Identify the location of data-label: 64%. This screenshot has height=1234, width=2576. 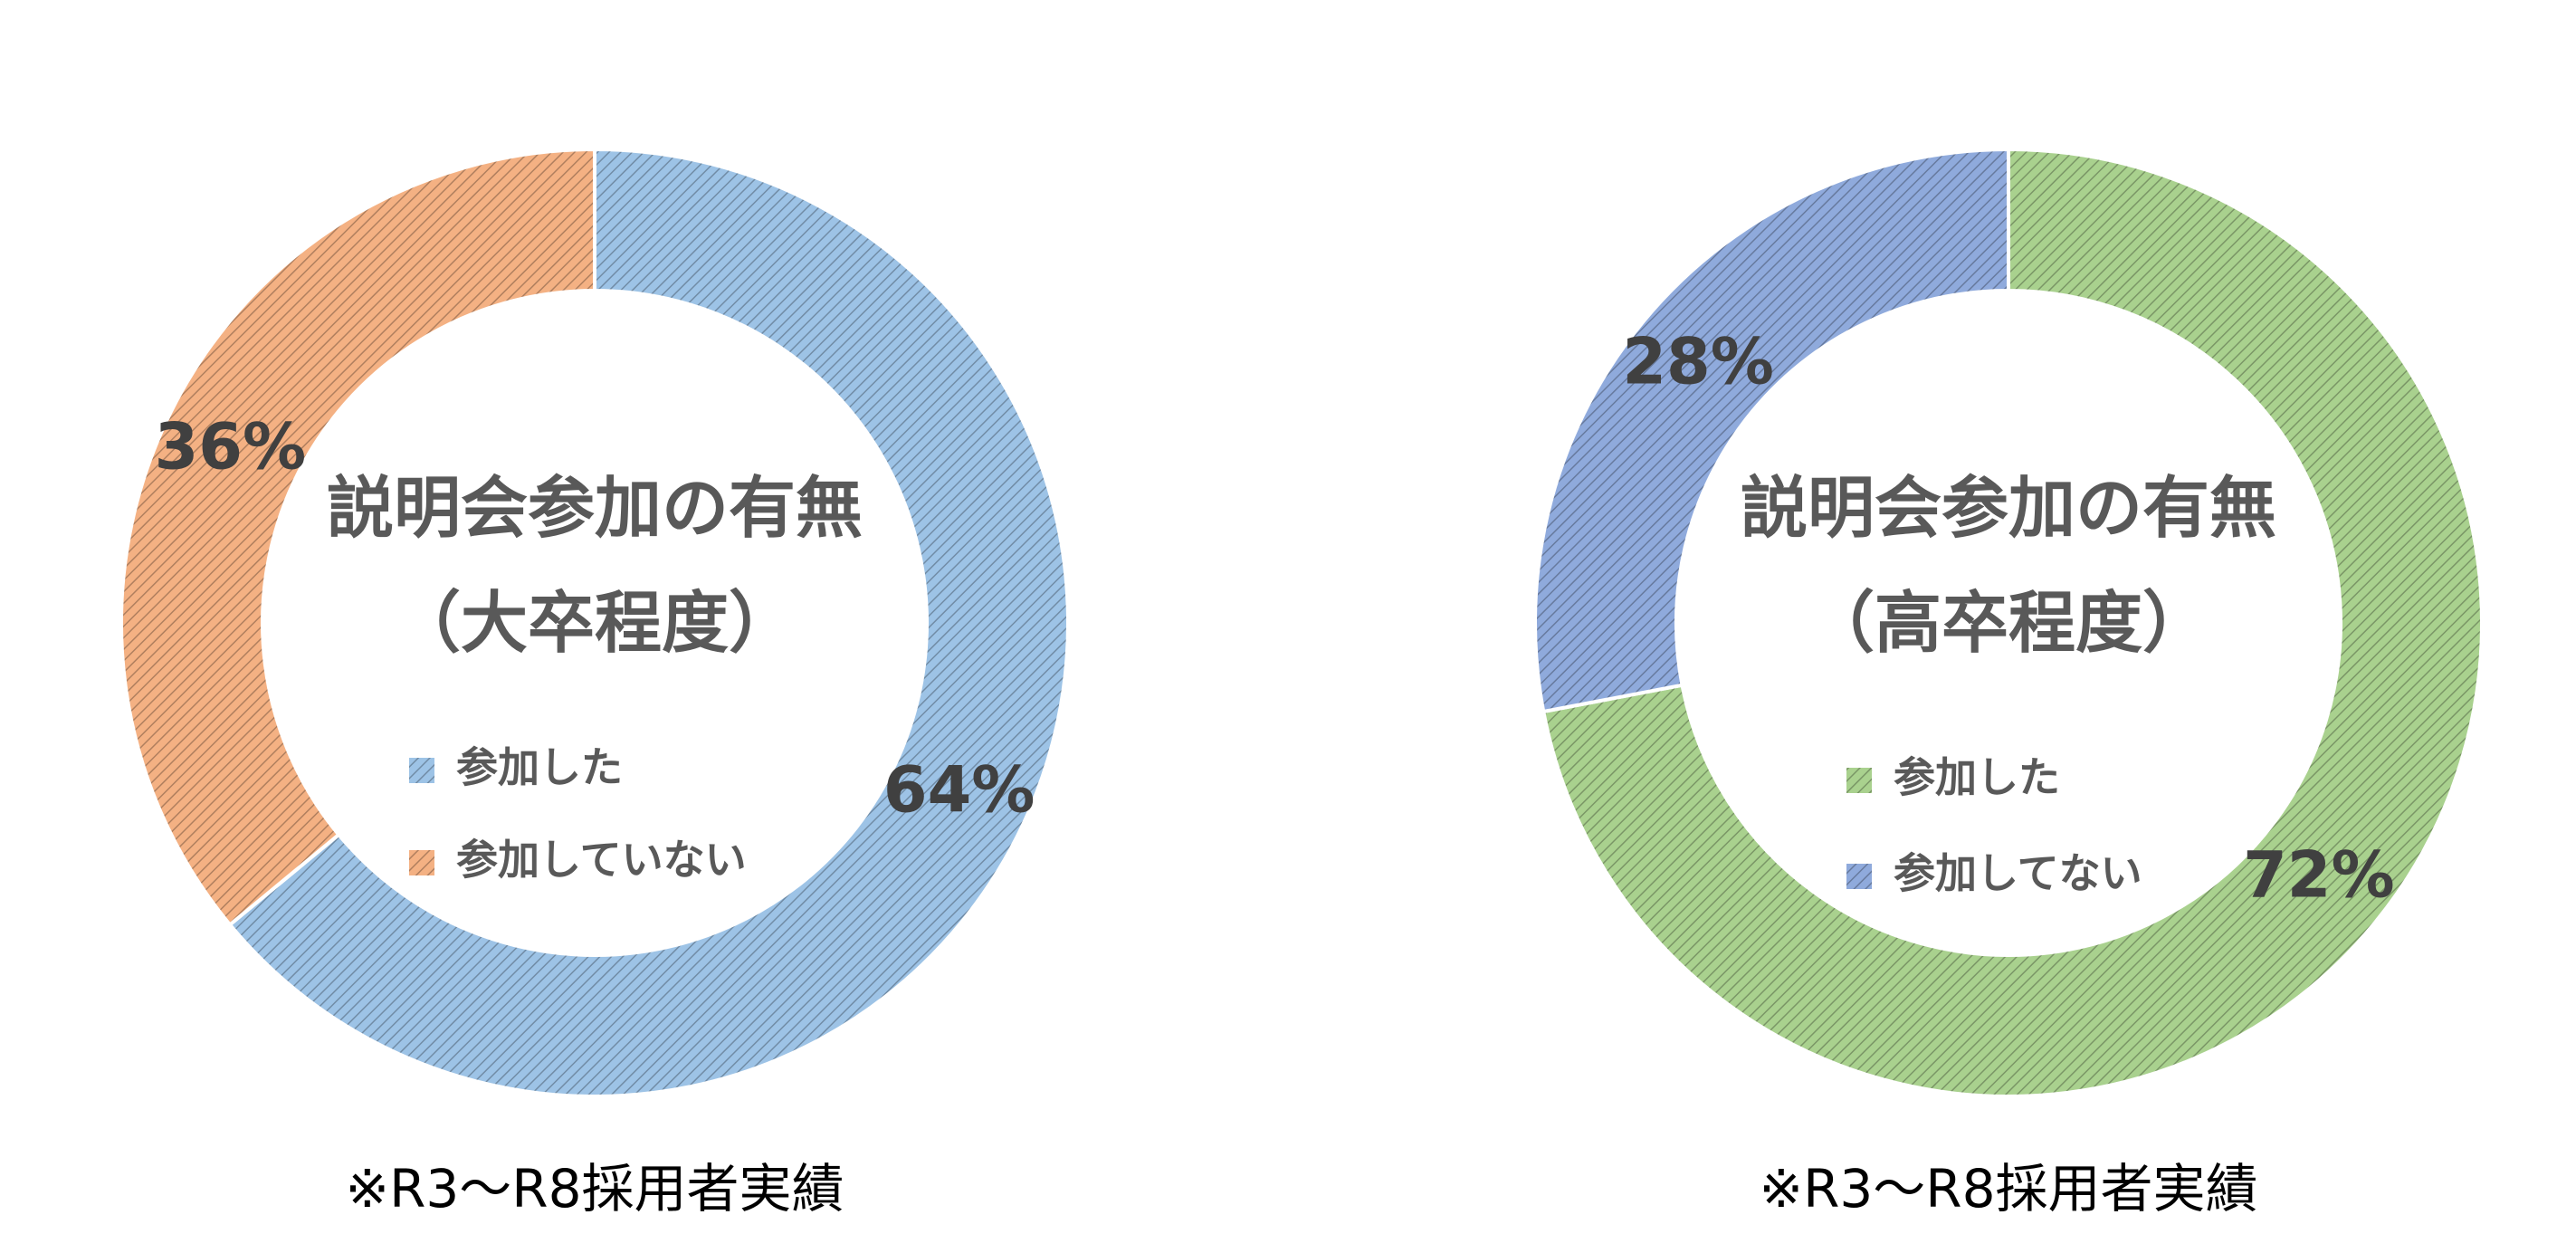
(959, 790).